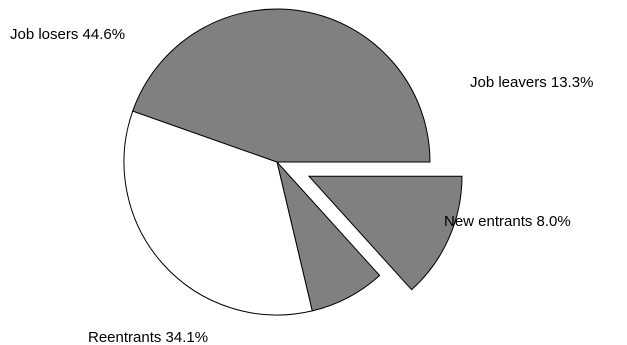 This screenshot has height=345, width=627. What do you see at coordinates (507, 221) in the screenshot?
I see `label-new-entrants: New entrants 8.0%` at bounding box center [507, 221].